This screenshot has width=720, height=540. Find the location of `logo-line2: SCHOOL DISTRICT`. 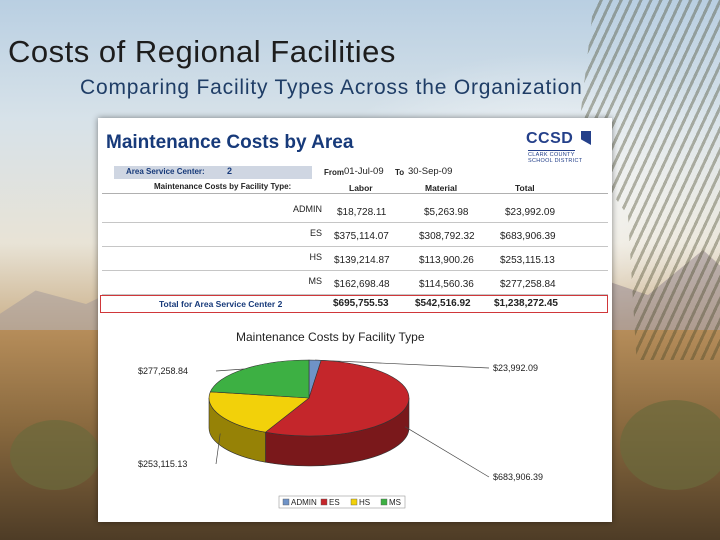

logo-line2: SCHOOL DISTRICT is located at coordinates (555, 161).